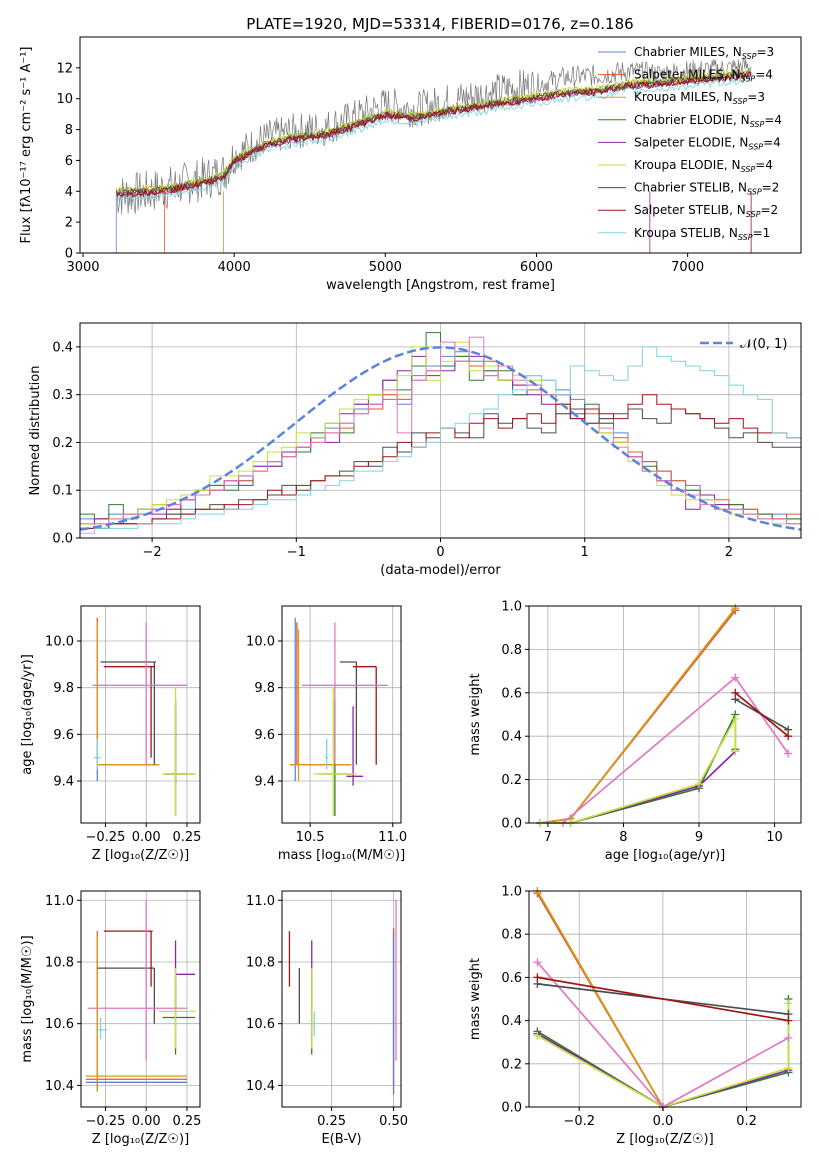 The image size is (819, 1170). What do you see at coordinates (440, 570) in the screenshot?
I see `x-axis-label: (data-model)/error` at bounding box center [440, 570].